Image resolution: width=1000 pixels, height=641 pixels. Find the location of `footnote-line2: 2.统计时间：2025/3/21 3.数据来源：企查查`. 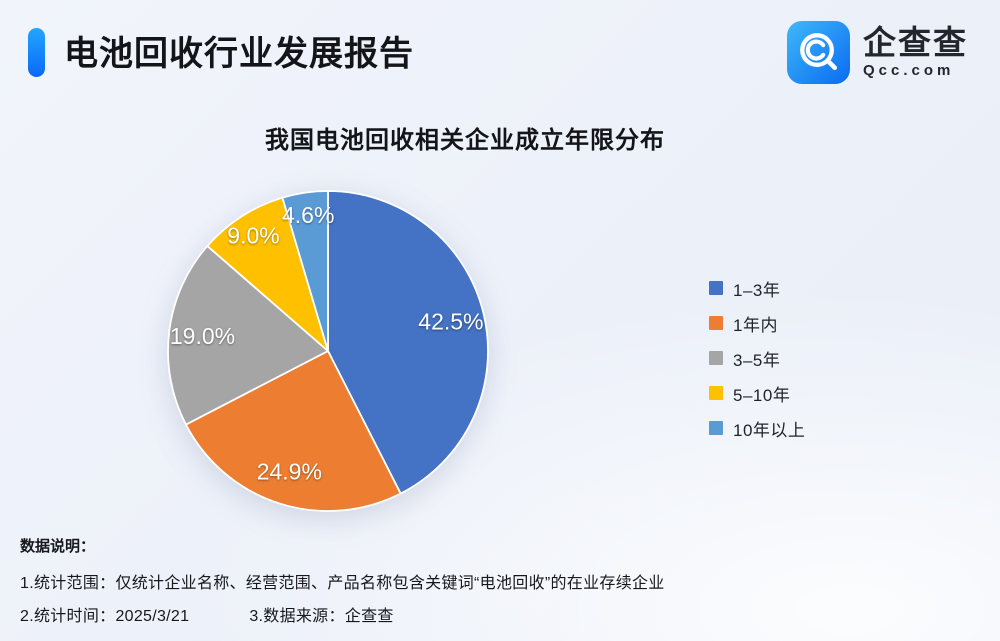

footnote-line2: 2.统计时间：2025/3/21 3.数据来源：企查查 is located at coordinates (207, 614).